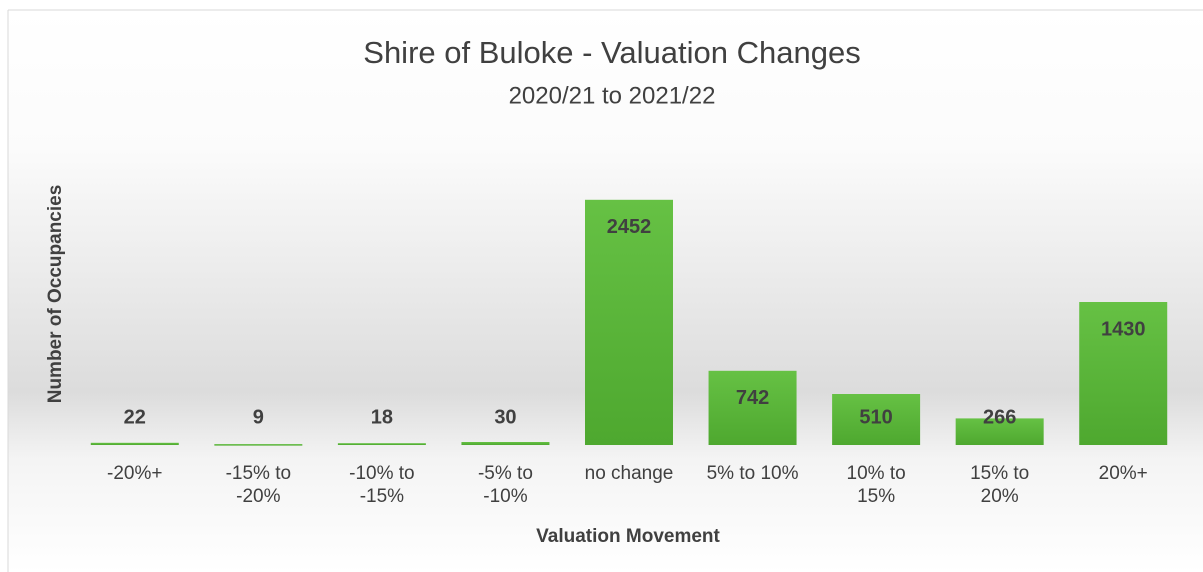  I want to click on x-tick-label: 20%+, so click(1123, 473).